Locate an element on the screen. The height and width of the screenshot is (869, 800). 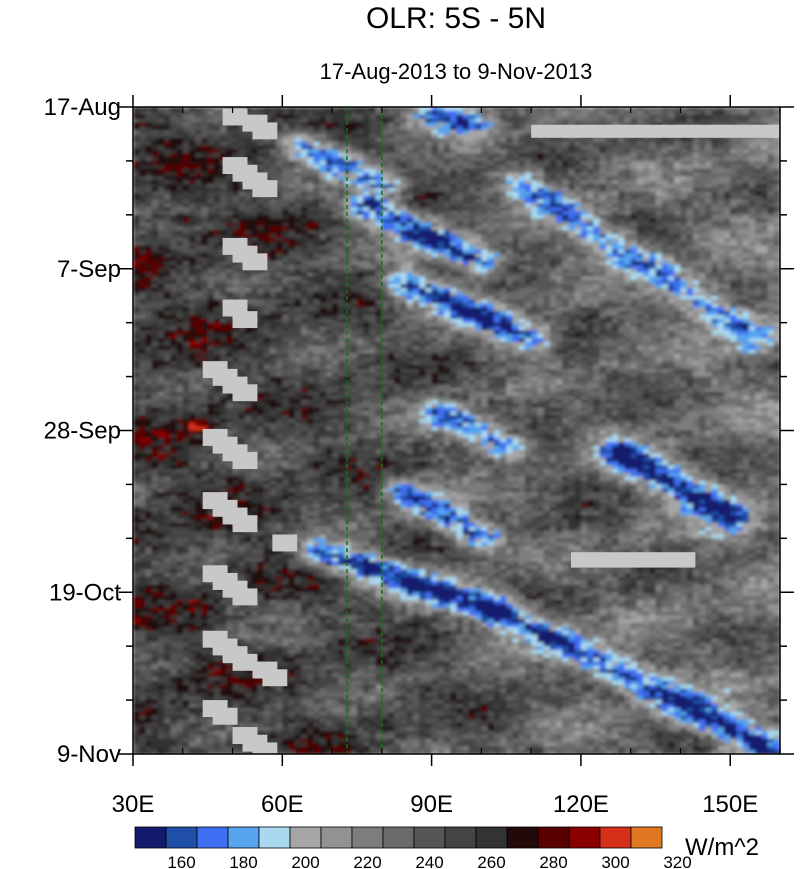
colorbar-label: 240 is located at coordinates (429, 861).